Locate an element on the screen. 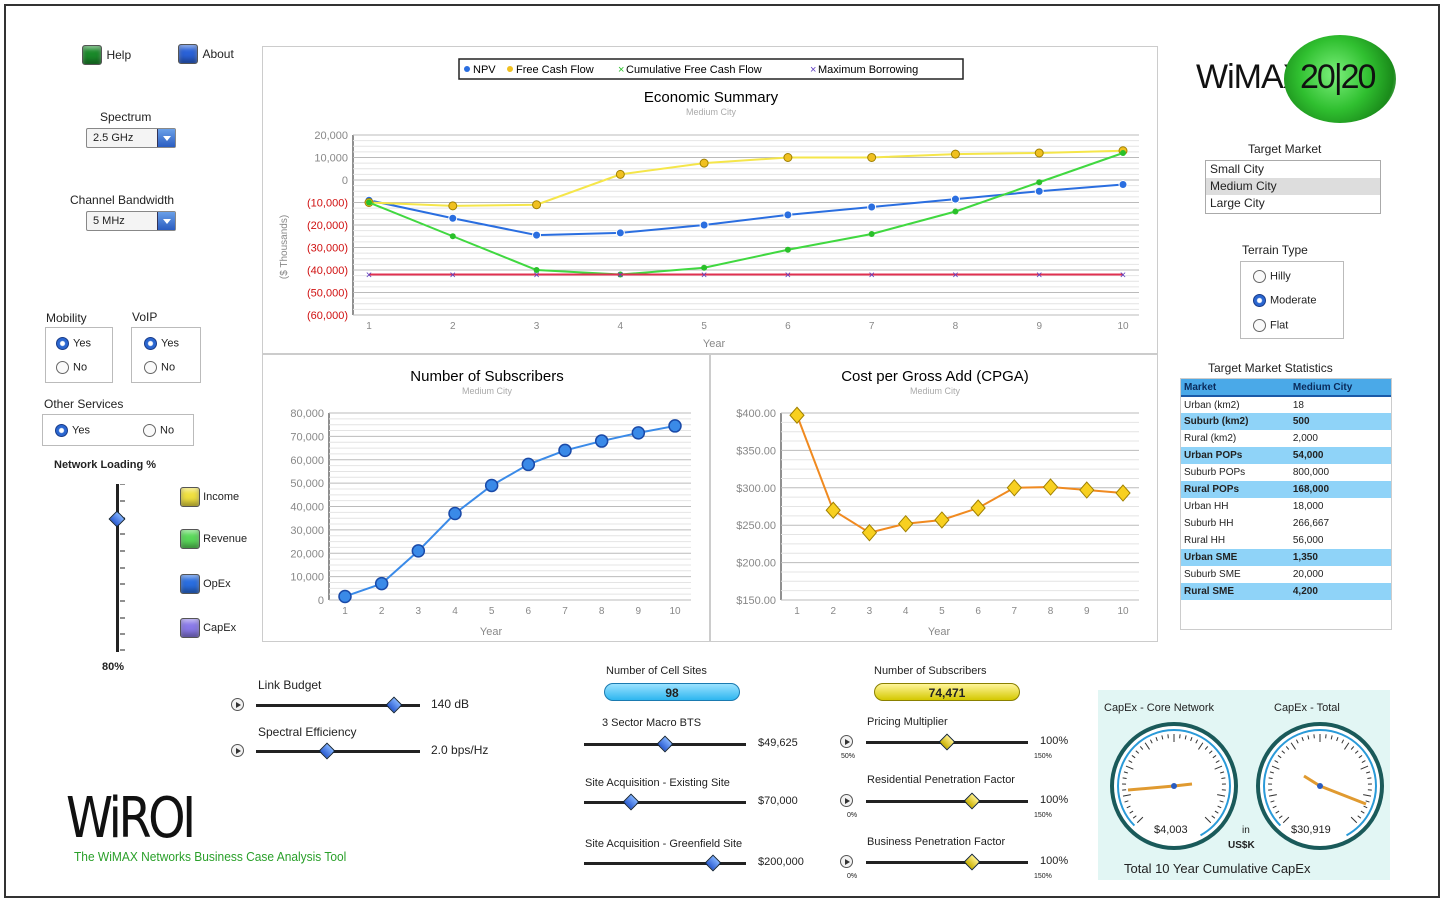  target-market-item: Large City is located at coordinates (1237, 203).